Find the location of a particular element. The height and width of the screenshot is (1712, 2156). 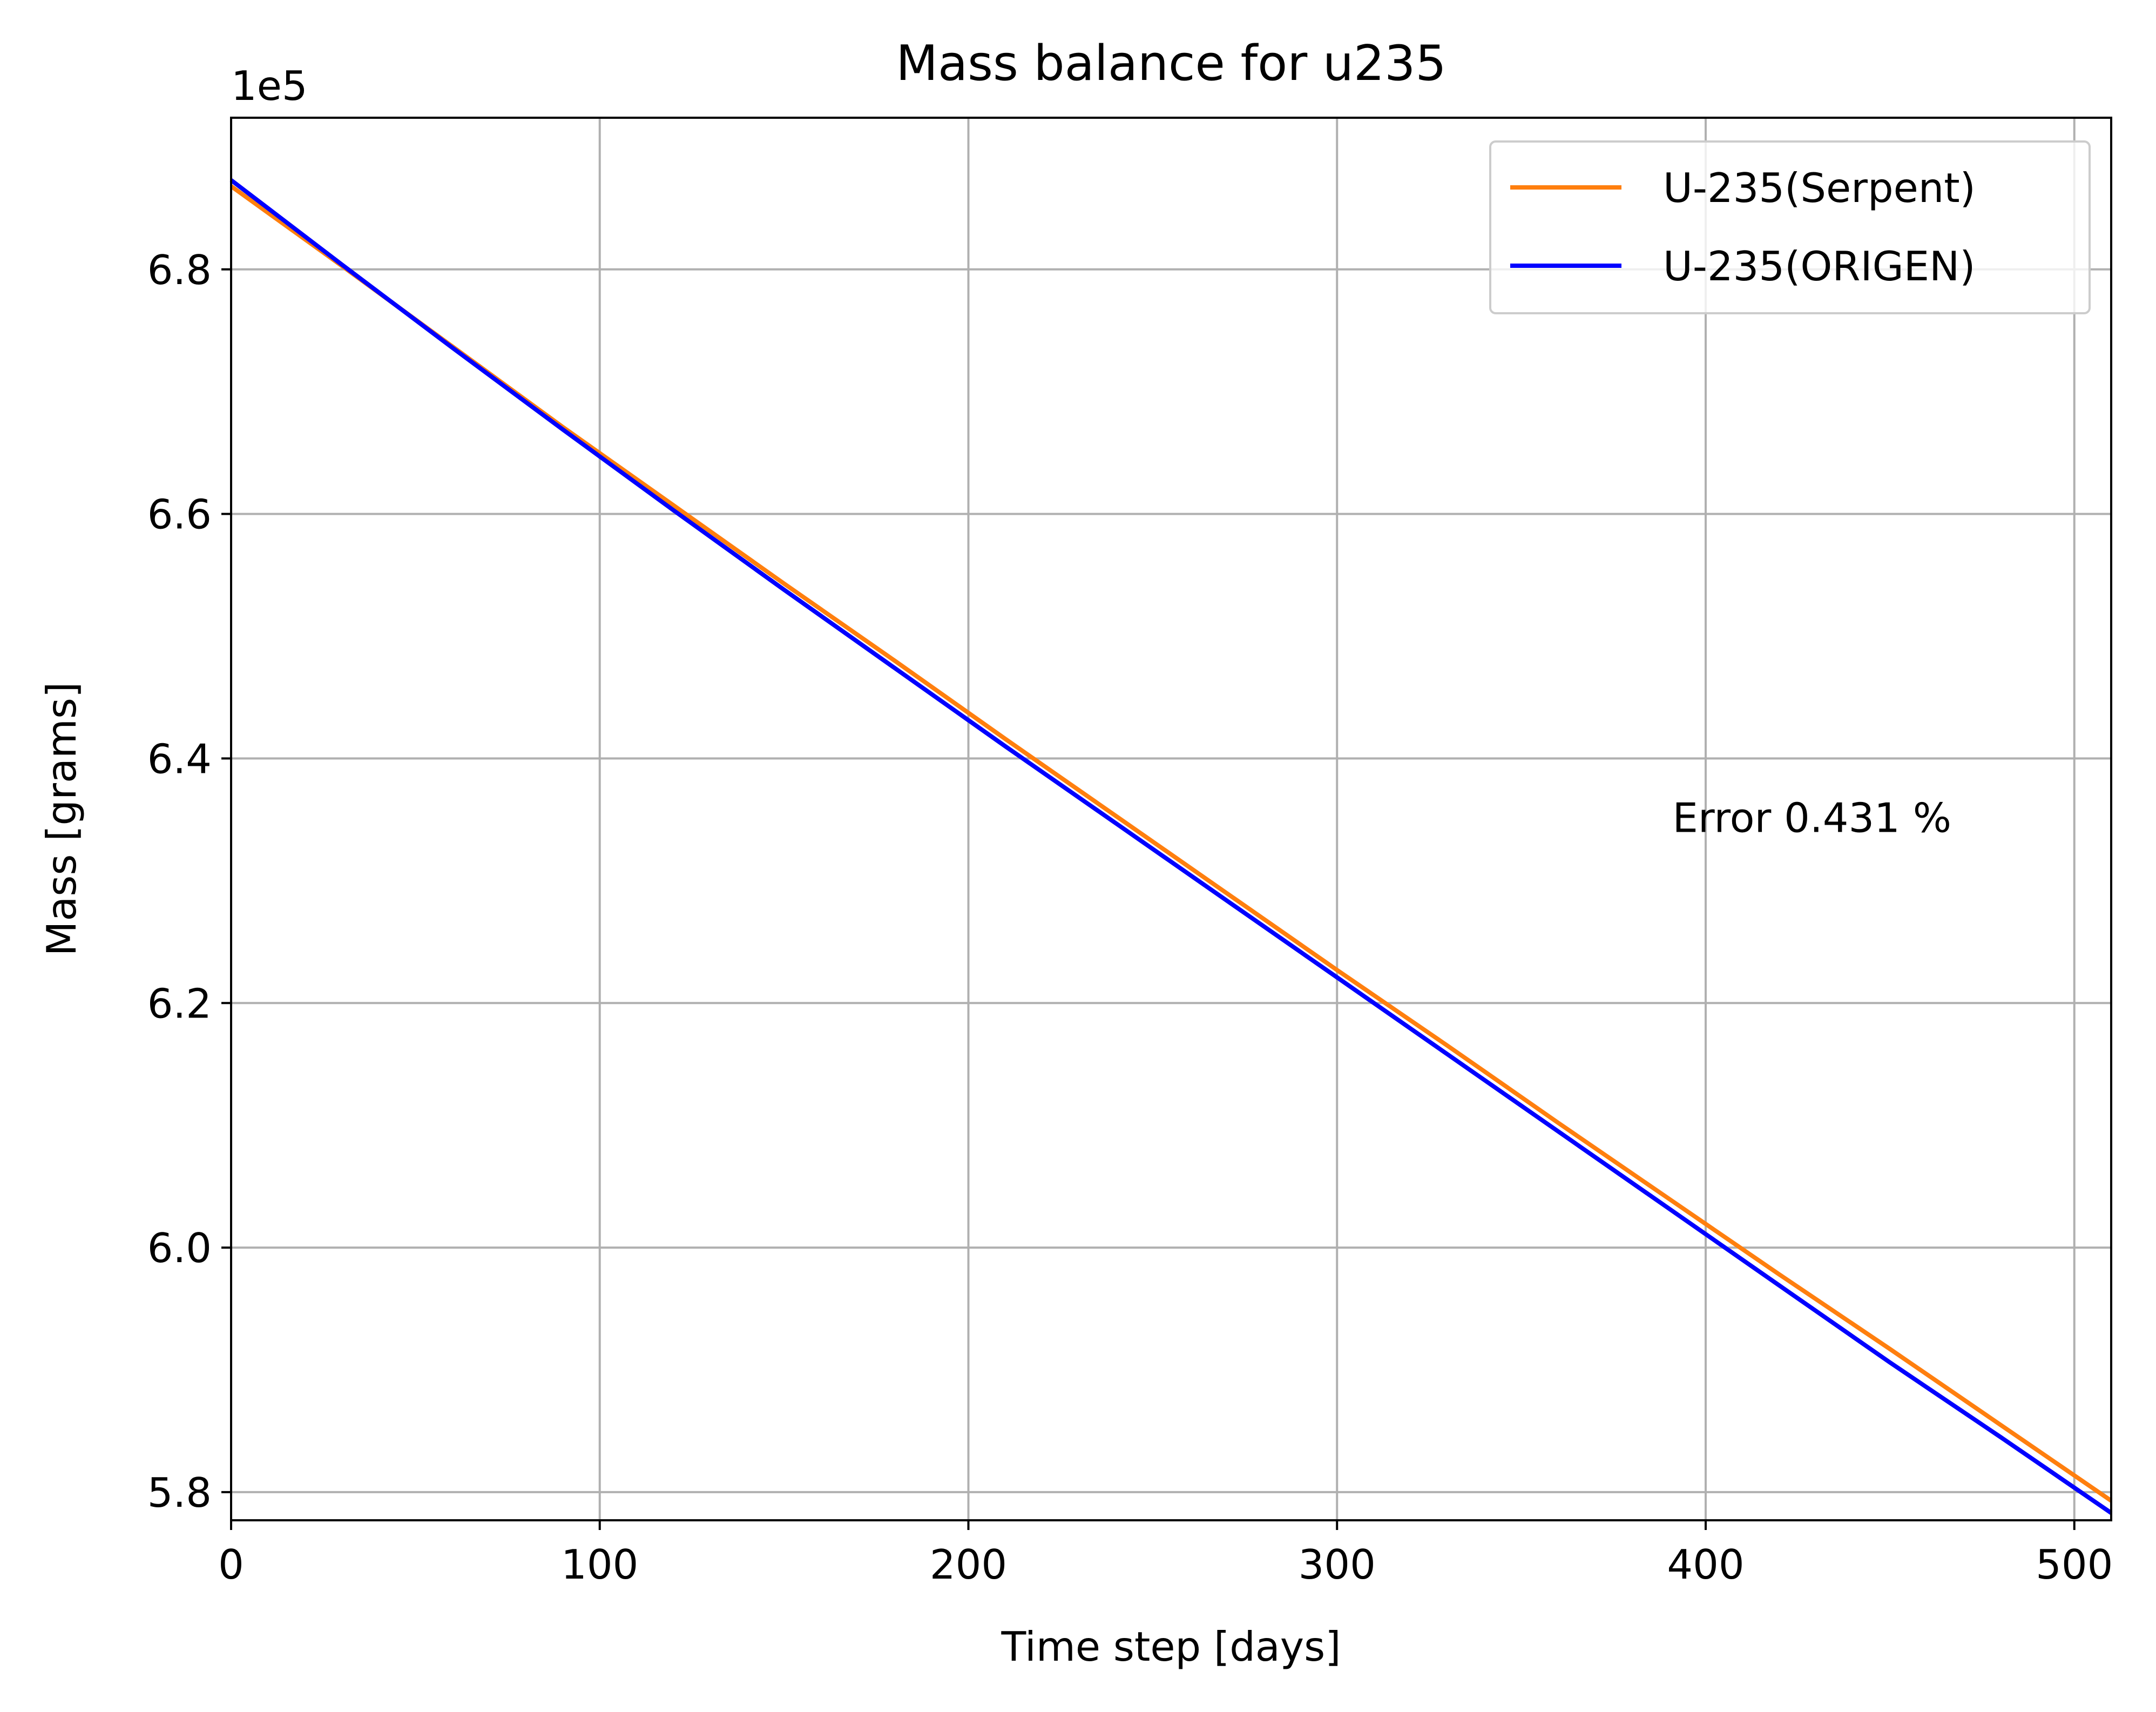

legend-label-origen: U-235(ORIGEN) is located at coordinates (1819, 266).